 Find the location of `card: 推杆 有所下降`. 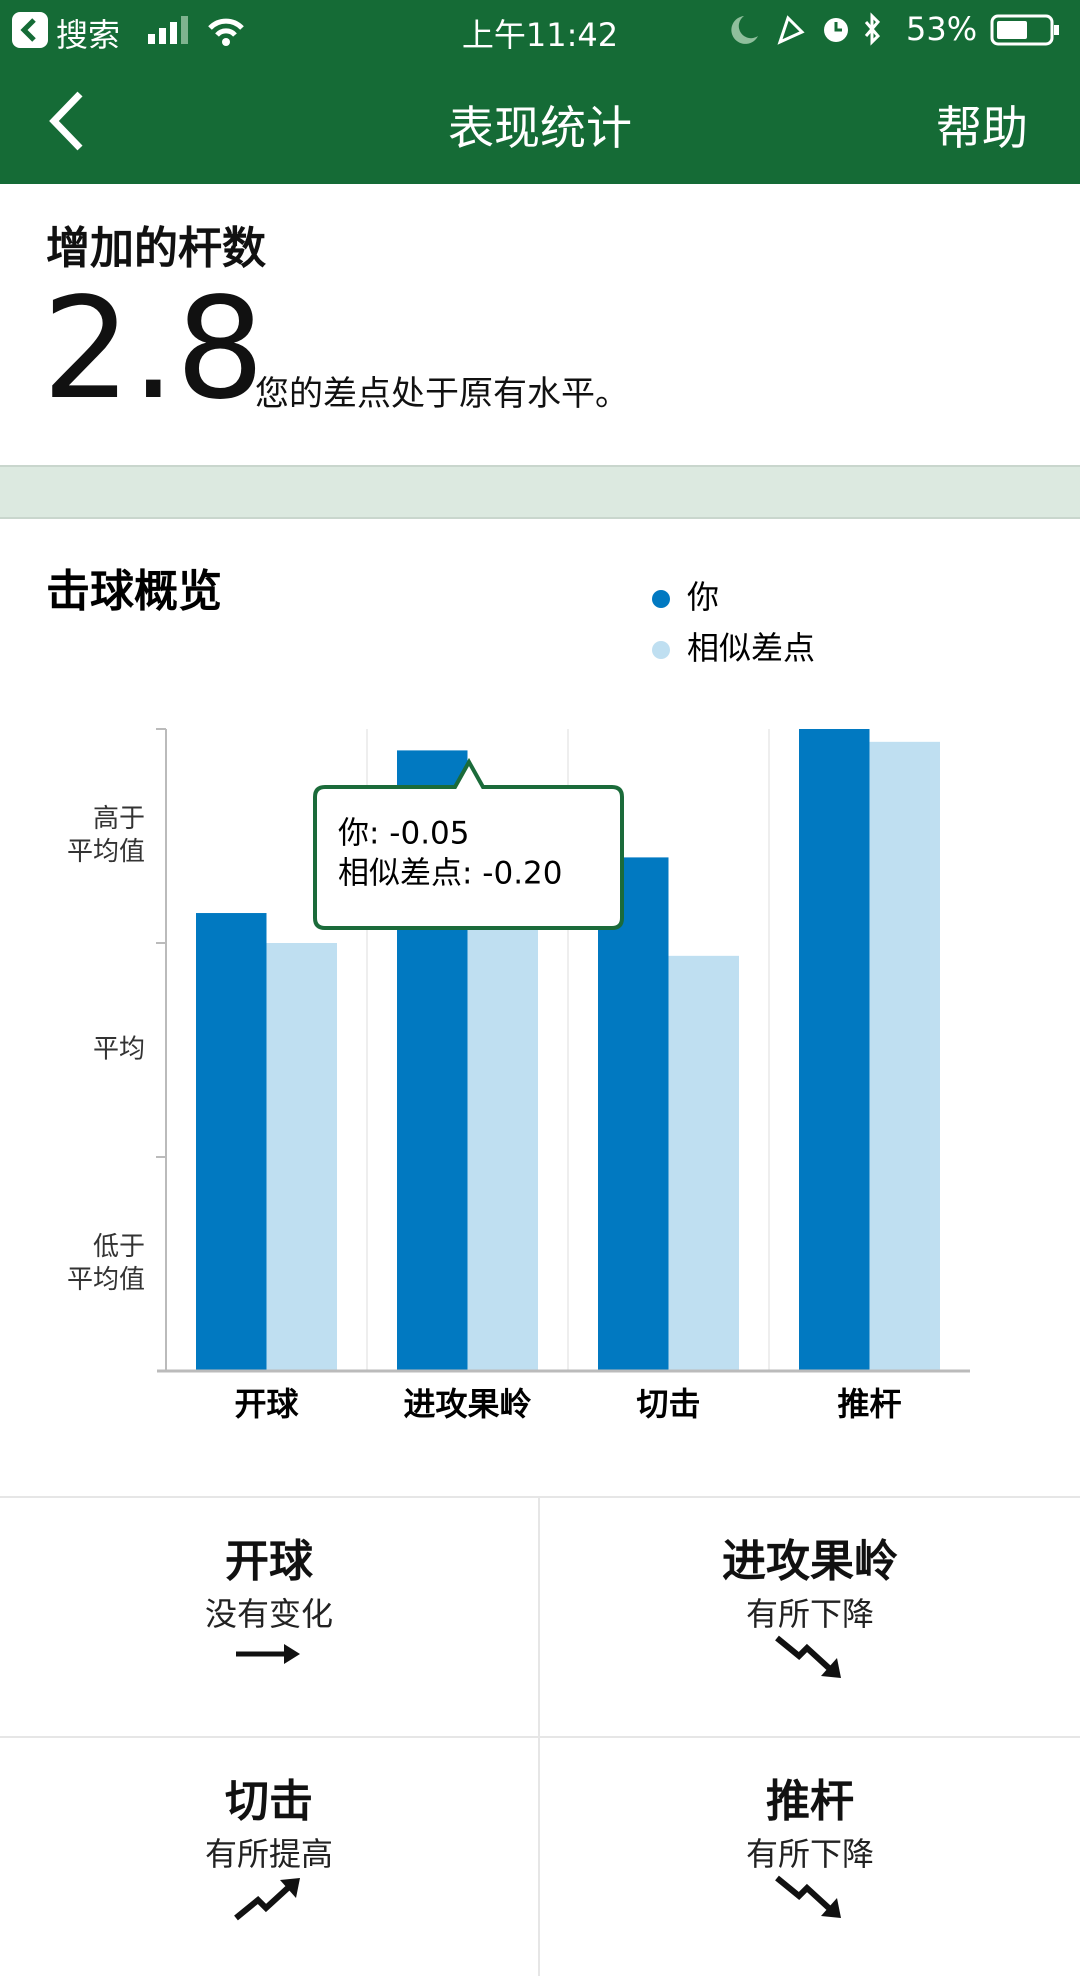

card: 推杆 有所下降 is located at coordinates (810, 1856).